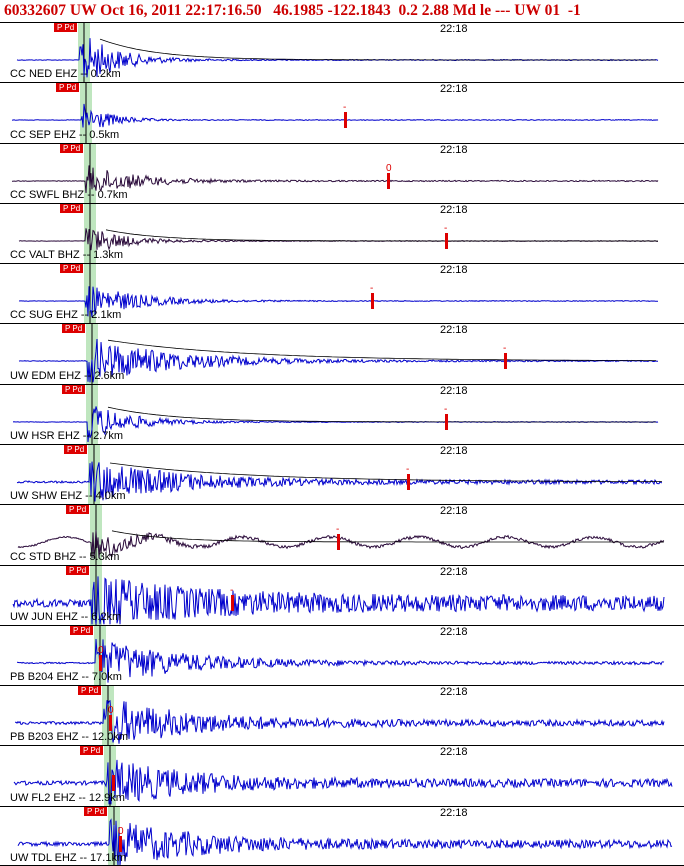  I want to click on trace-panel: - P Pd 22:18 UW SHW EHZ -- 4.0km, so click(342, 474).